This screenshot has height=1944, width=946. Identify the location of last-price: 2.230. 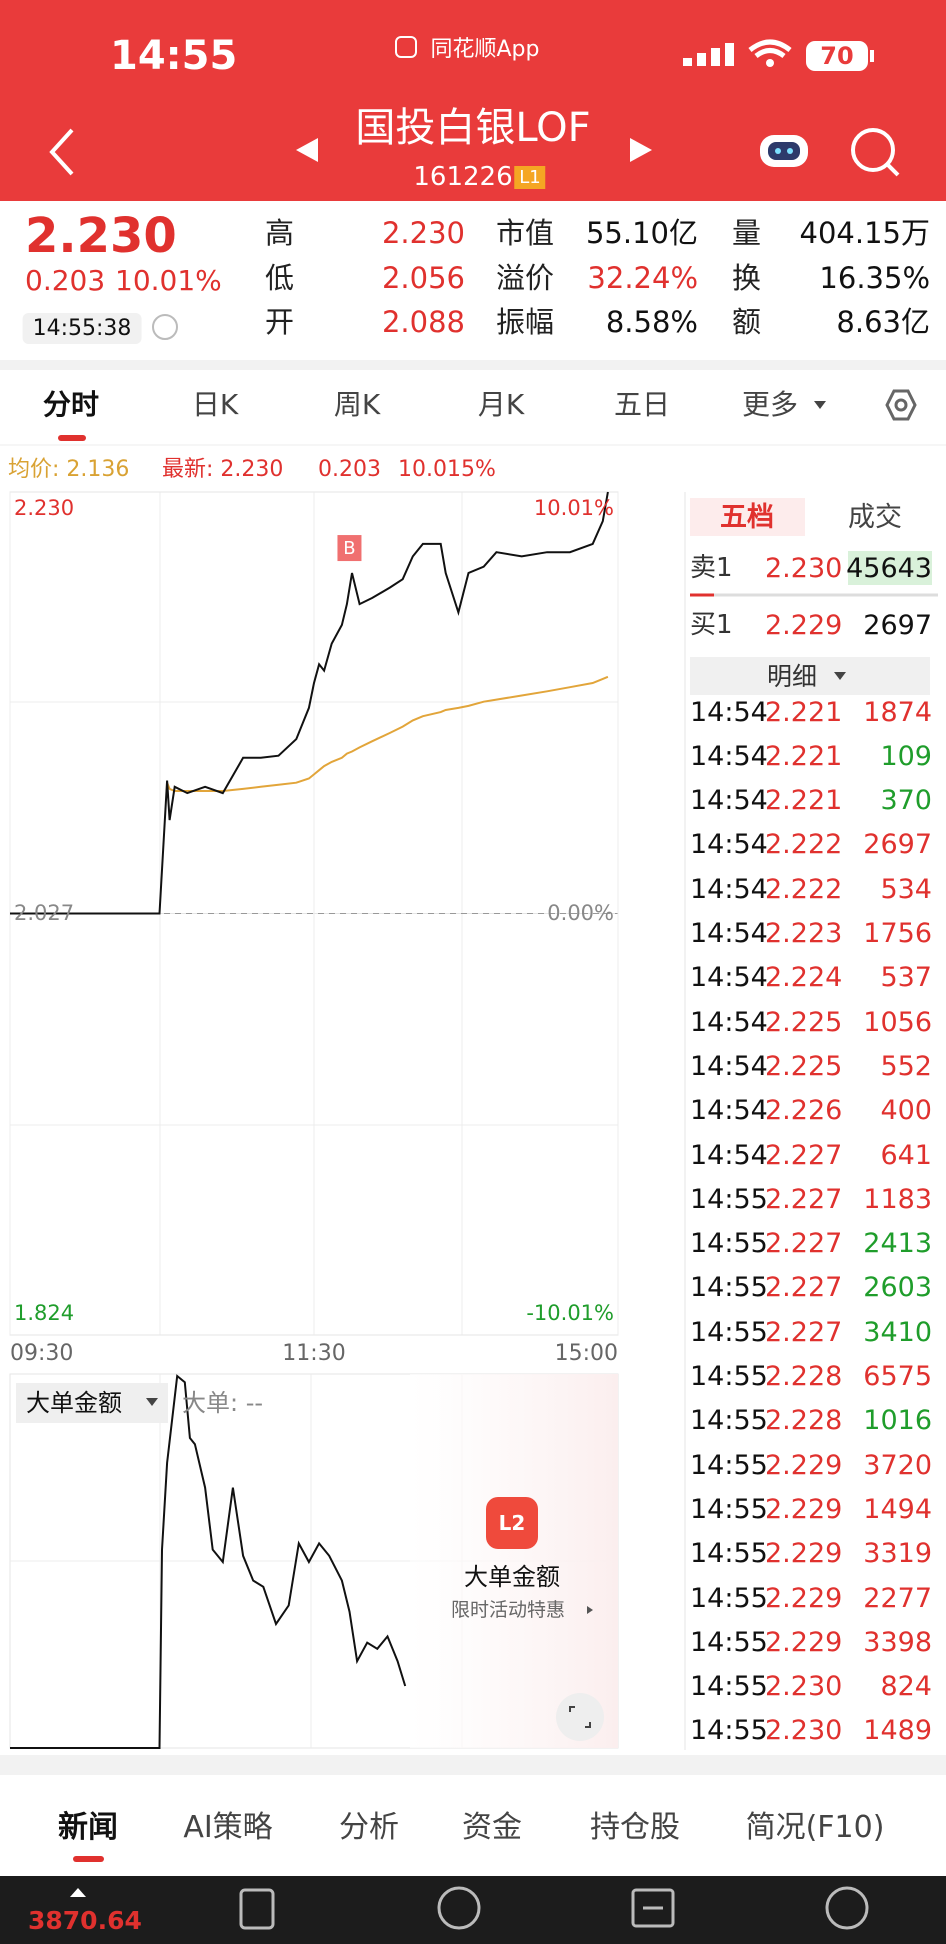
(101, 236).